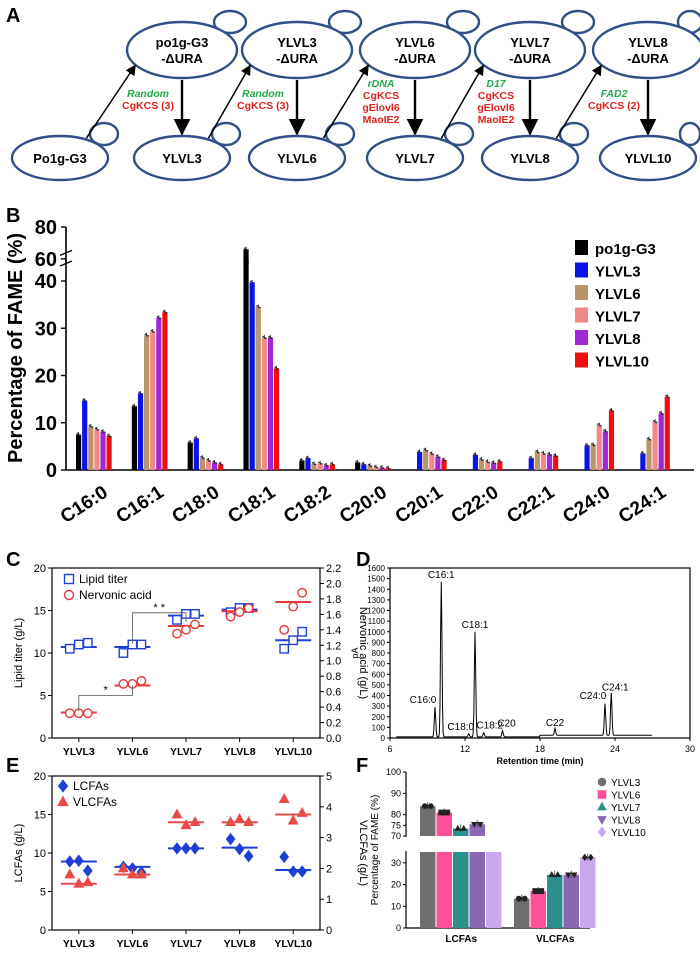  What do you see at coordinates (396, 906) in the screenshot?
I see `y-tick-label: 10` at bounding box center [396, 906].